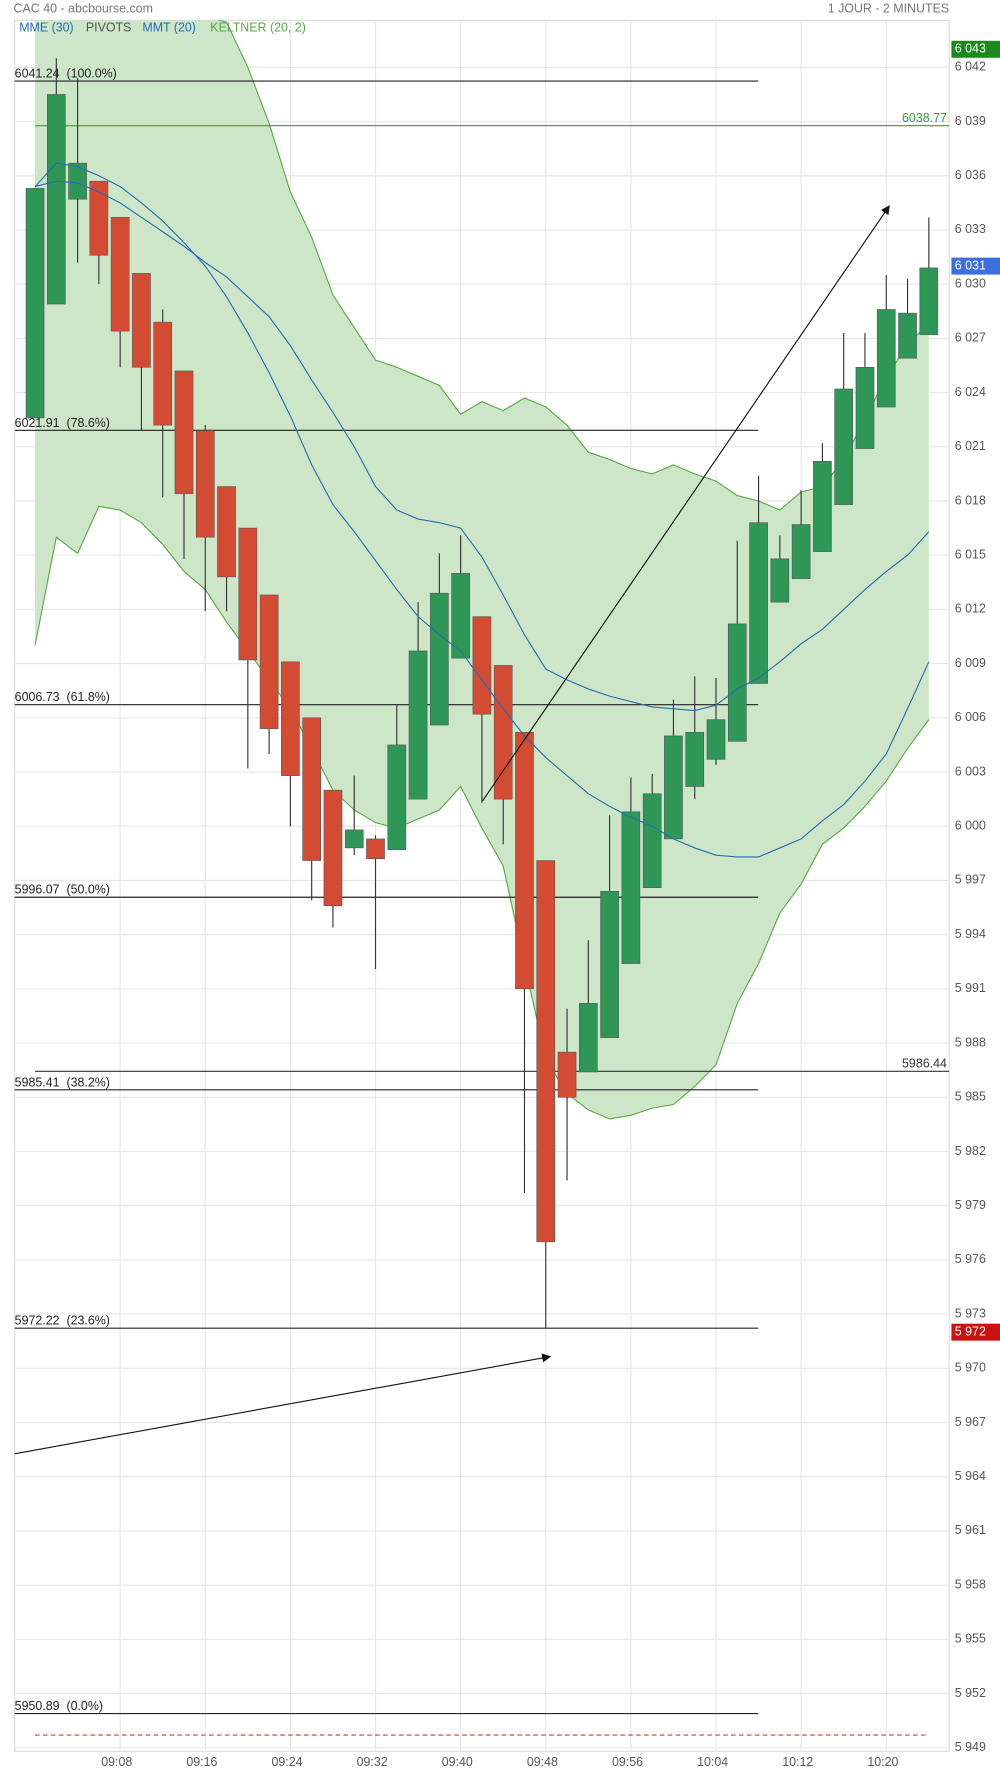  What do you see at coordinates (970, 1476) in the screenshot?
I see `y-tick-label: 5 964` at bounding box center [970, 1476].